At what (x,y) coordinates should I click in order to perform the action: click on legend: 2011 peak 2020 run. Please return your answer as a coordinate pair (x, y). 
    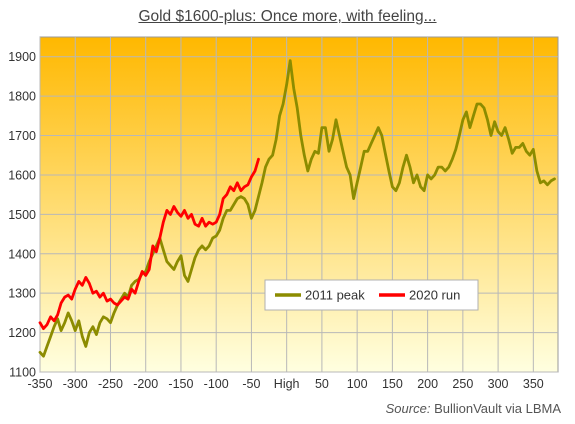
    Looking at the image, I should click on (371, 295).